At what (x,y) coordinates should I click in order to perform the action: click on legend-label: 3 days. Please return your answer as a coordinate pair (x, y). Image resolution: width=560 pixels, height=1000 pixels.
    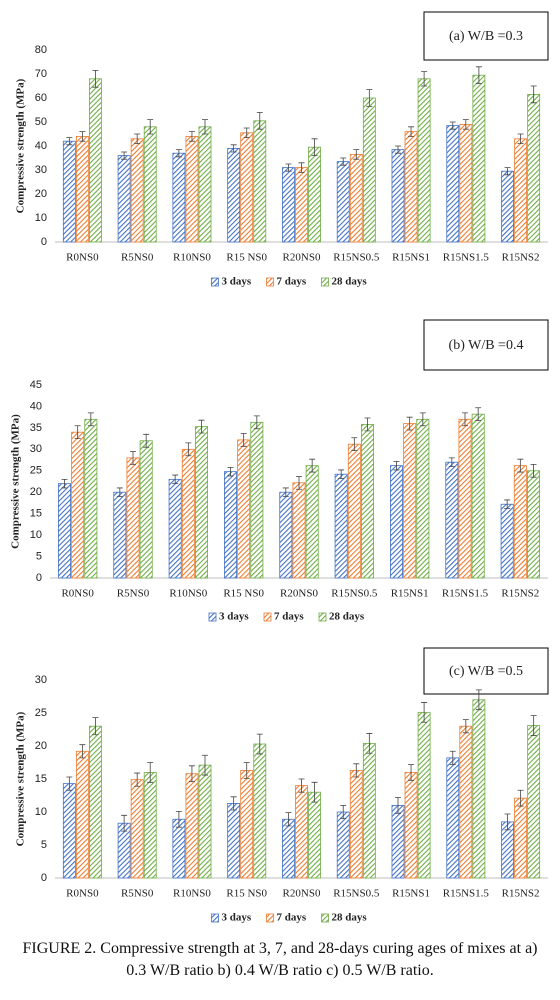
    Looking at the image, I should click on (234, 617).